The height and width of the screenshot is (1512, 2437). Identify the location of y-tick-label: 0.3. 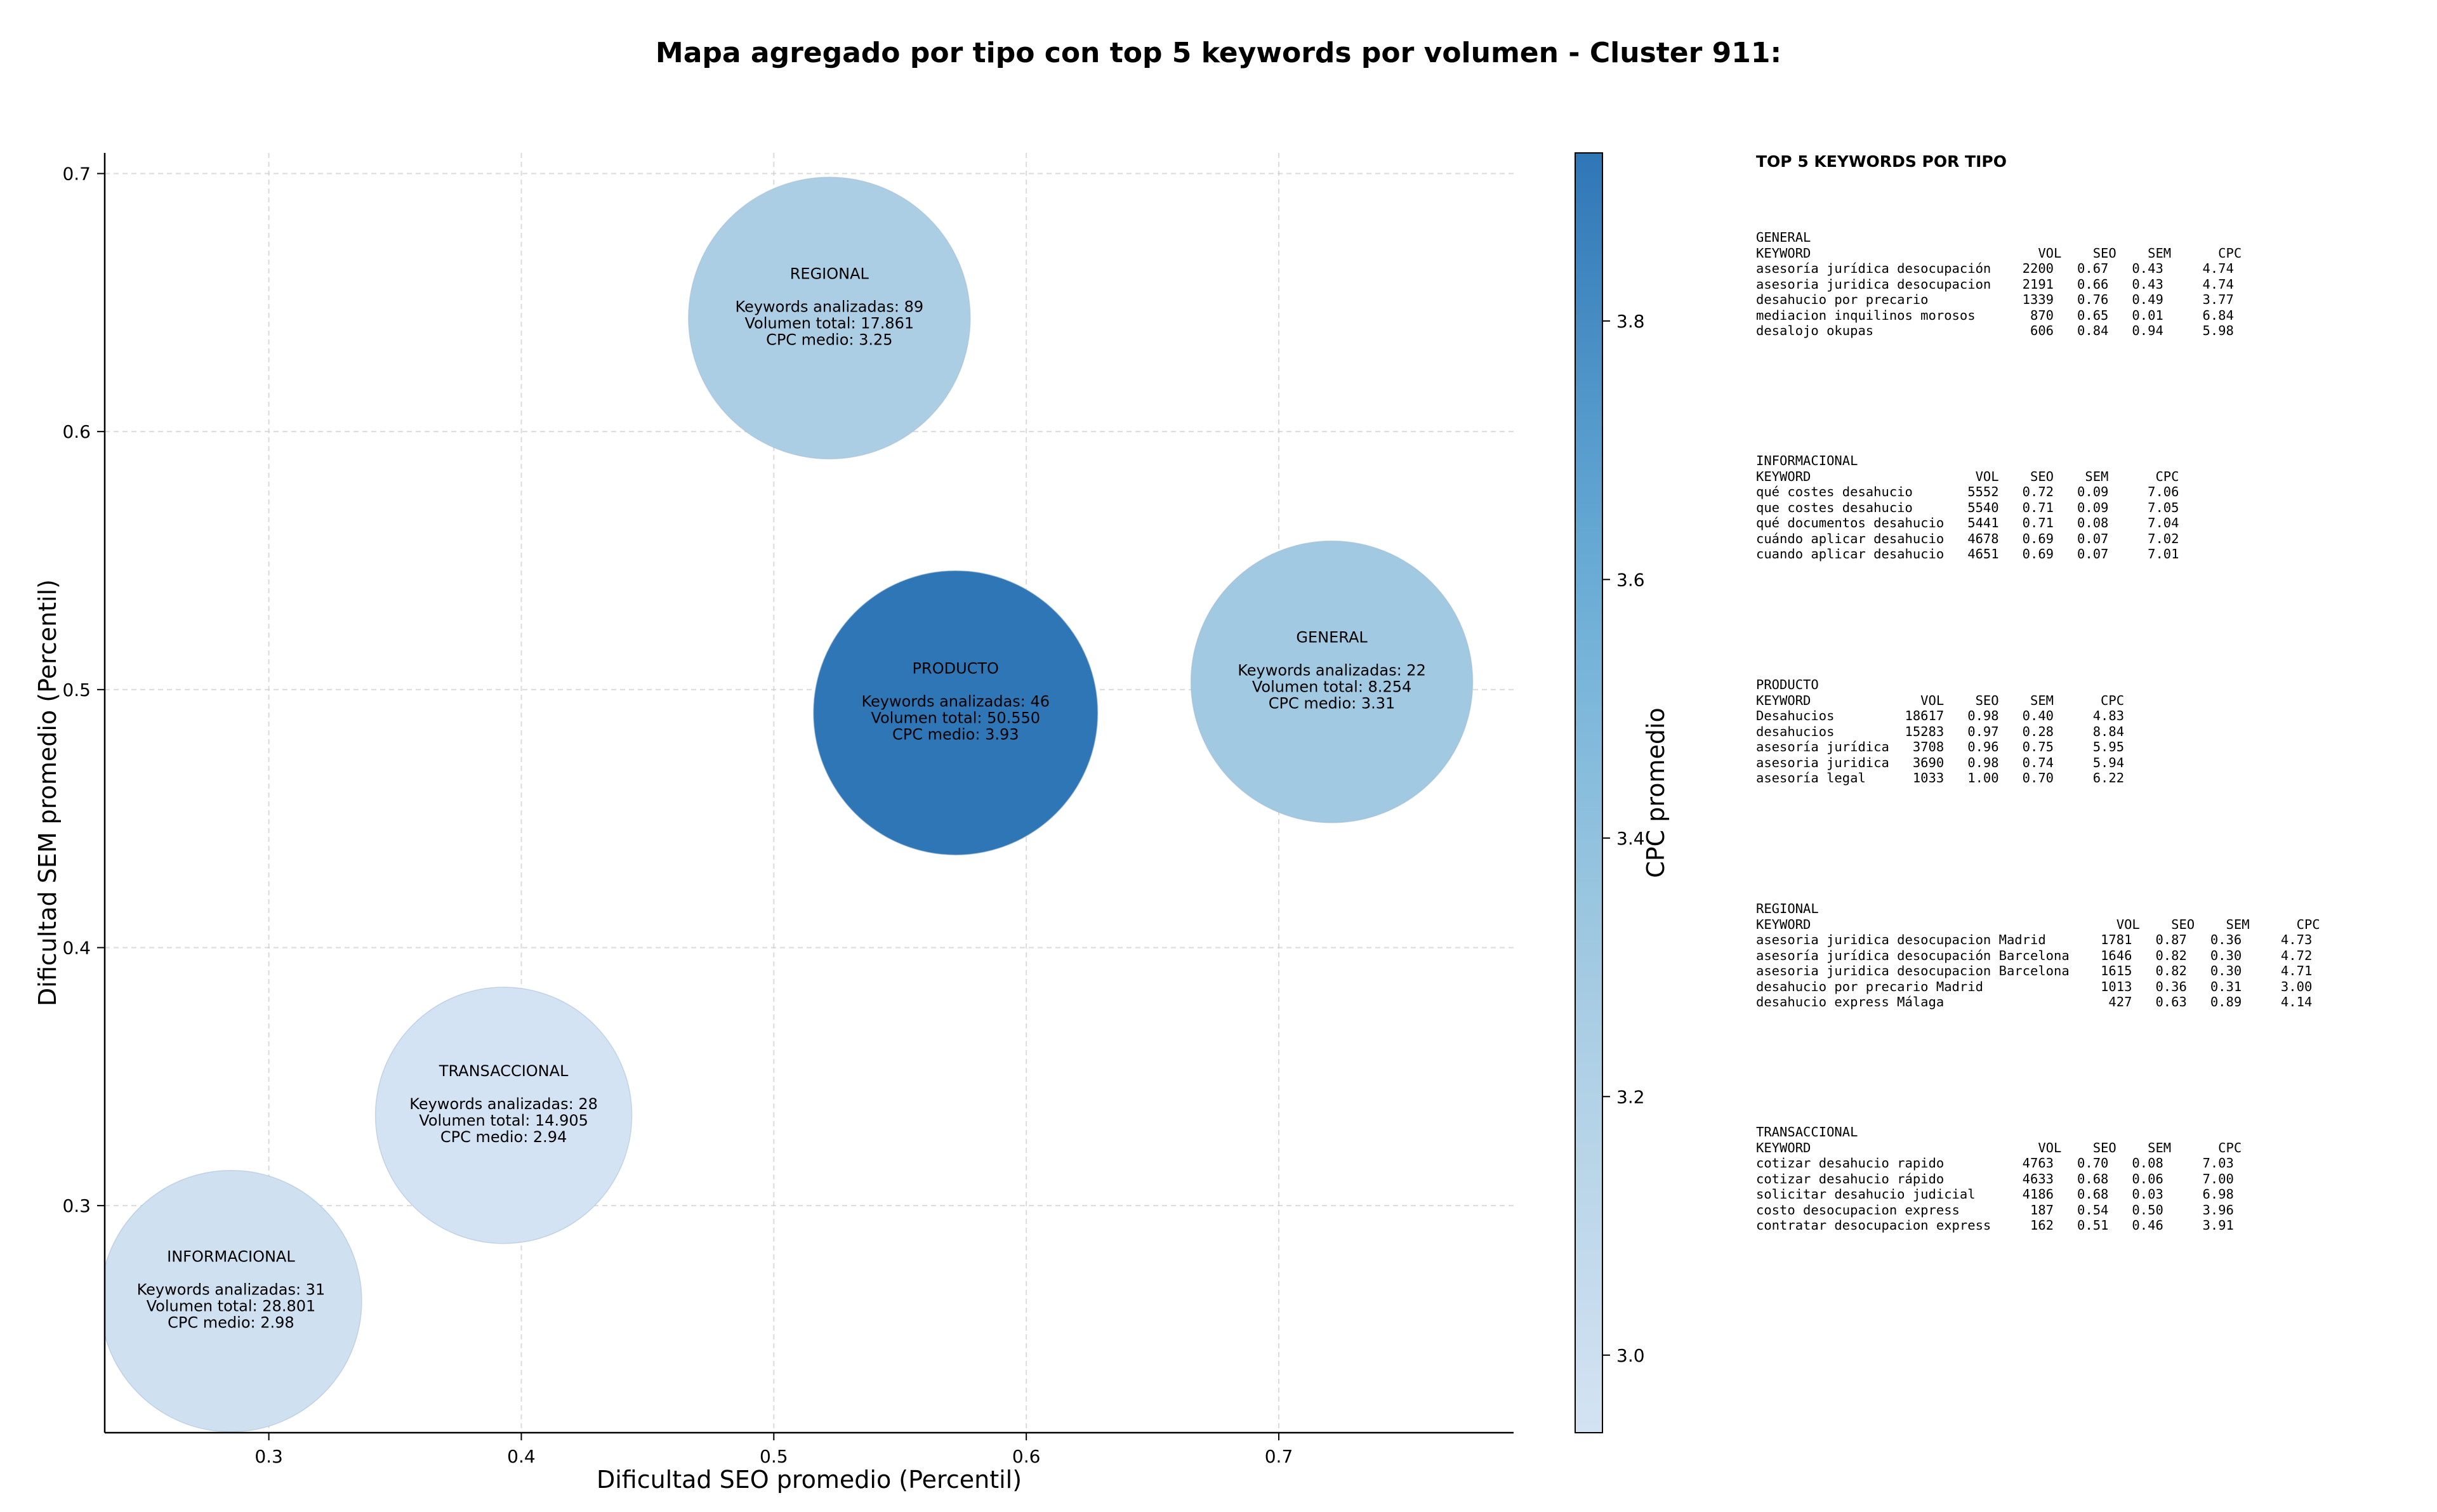
(76, 1206).